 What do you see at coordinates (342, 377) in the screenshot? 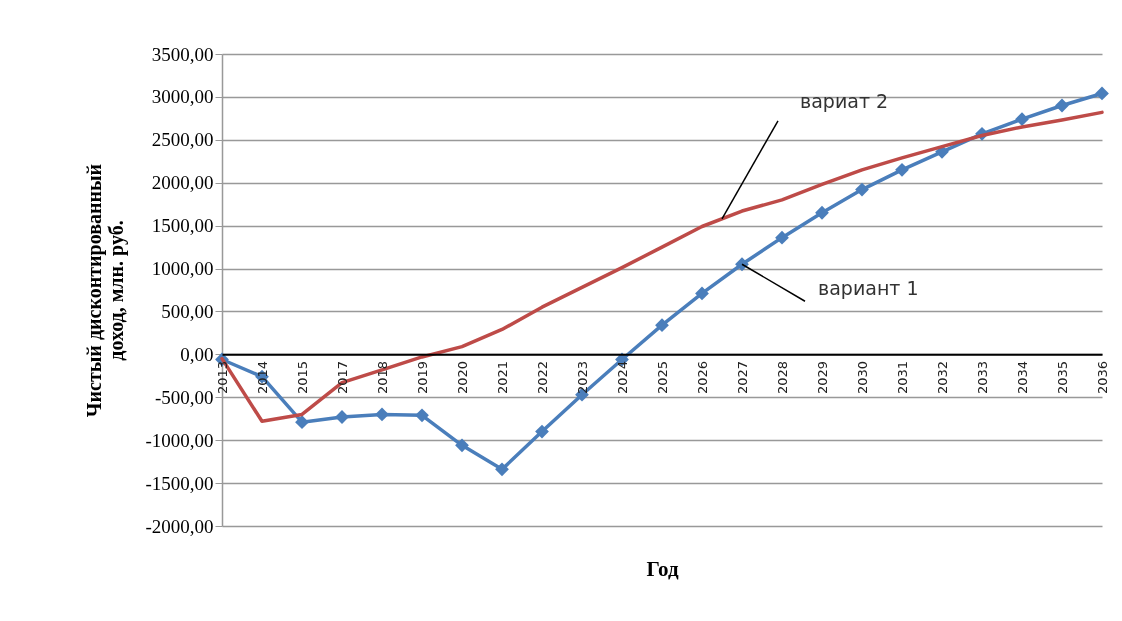
I see `x-tick-label: 2017` at bounding box center [342, 377].